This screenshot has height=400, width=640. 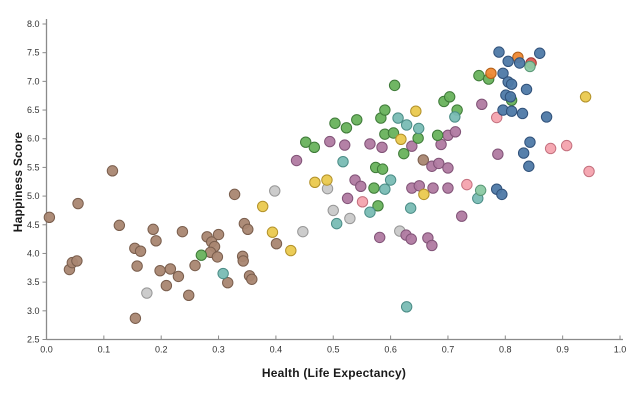 I want to click on y-tick-label: 3.0, so click(x=33, y=311).